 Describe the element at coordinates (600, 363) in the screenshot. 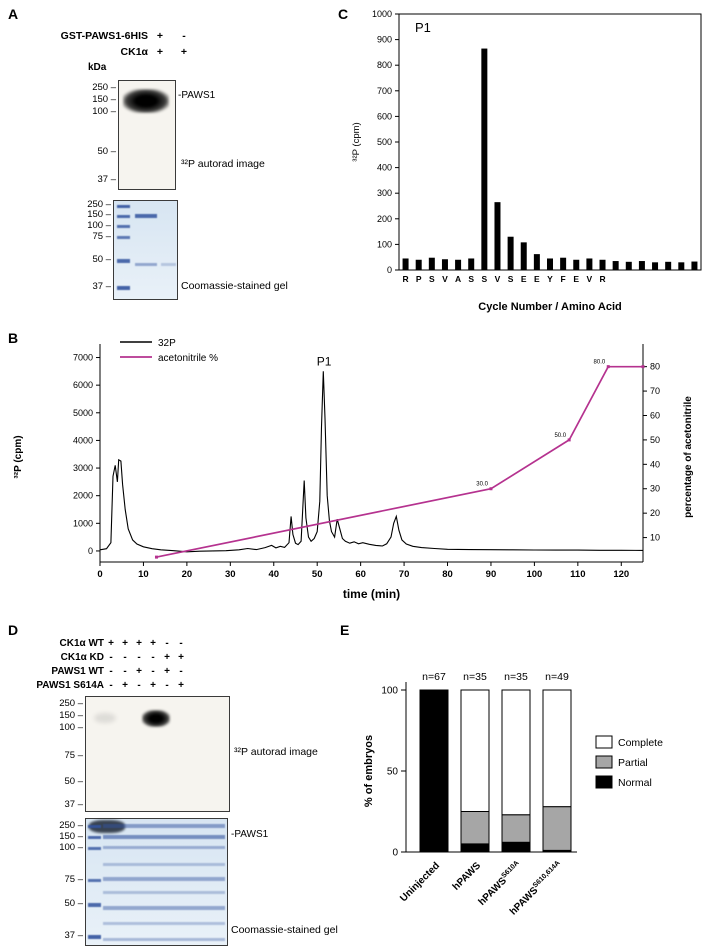

I see `svg-text: 80.0` at that location.